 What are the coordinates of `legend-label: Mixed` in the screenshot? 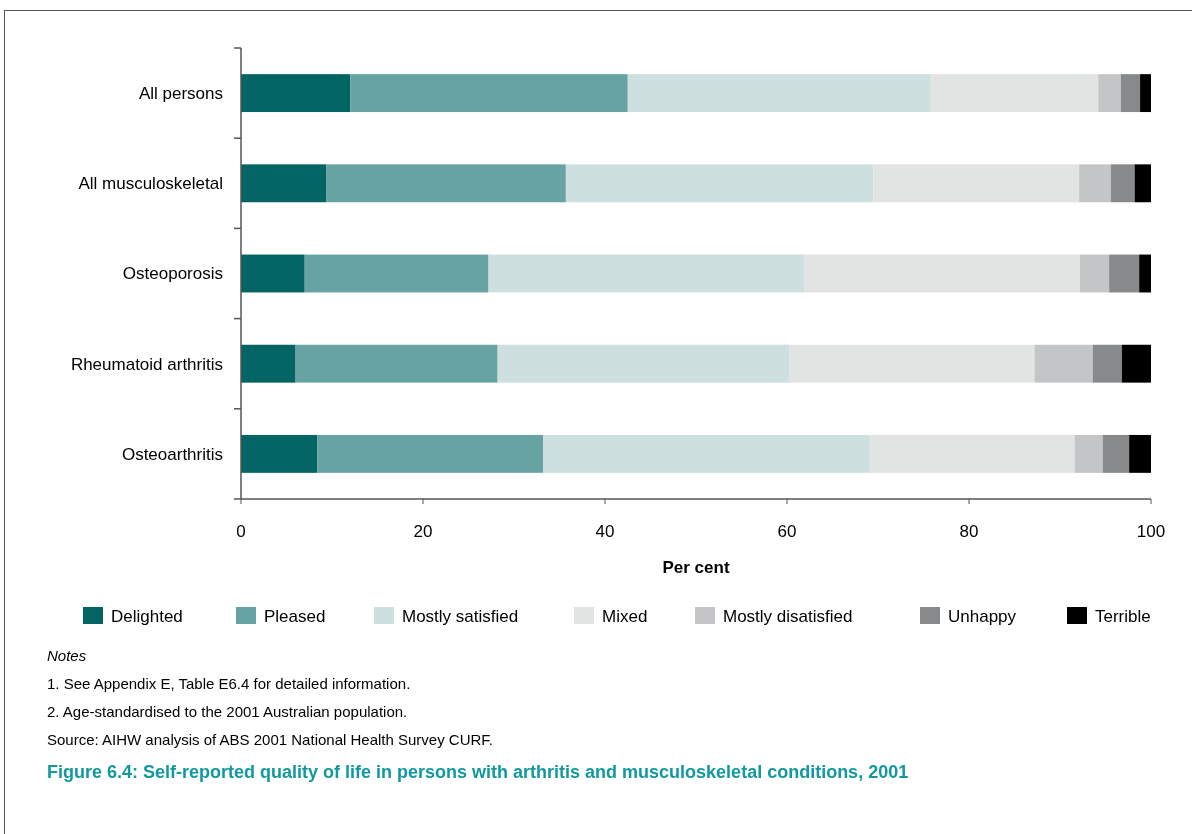 It's located at (625, 616).